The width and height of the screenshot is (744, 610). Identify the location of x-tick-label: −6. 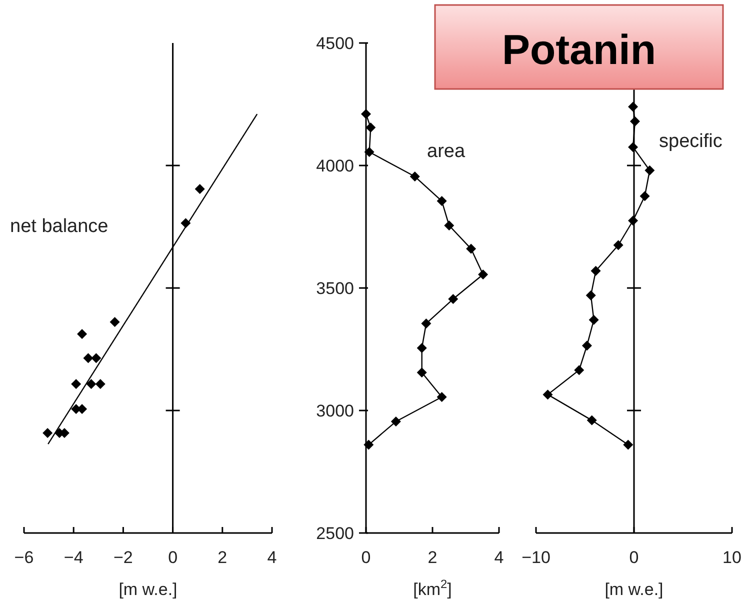
(24, 557).